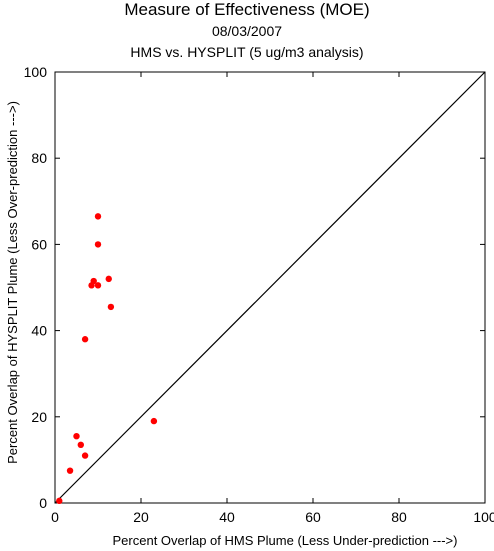  What do you see at coordinates (247, 52) in the screenshot?
I see `chart-subtitle: HMS vs. HYSPLIT (5 ug/m3 analysis)` at bounding box center [247, 52].